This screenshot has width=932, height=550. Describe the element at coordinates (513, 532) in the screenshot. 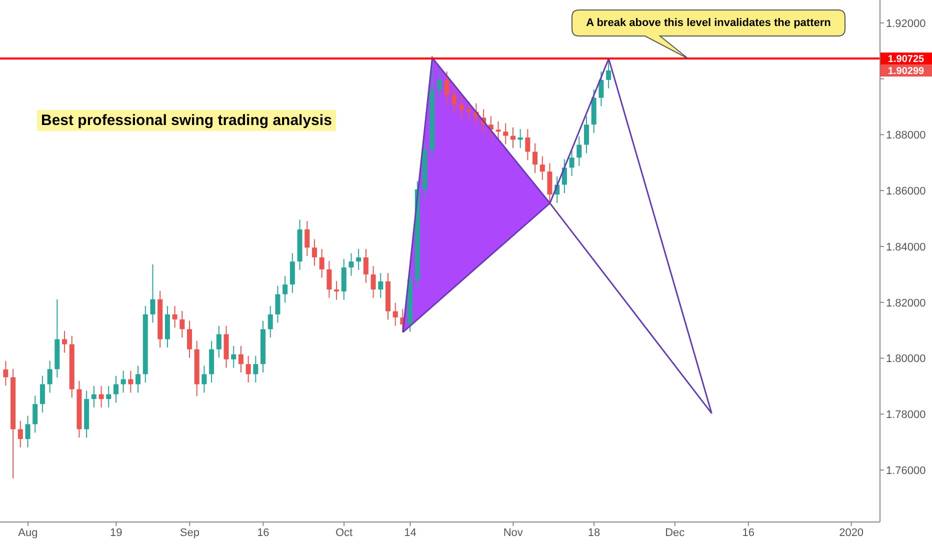

I see `x-tick-label: Nov` at that location.